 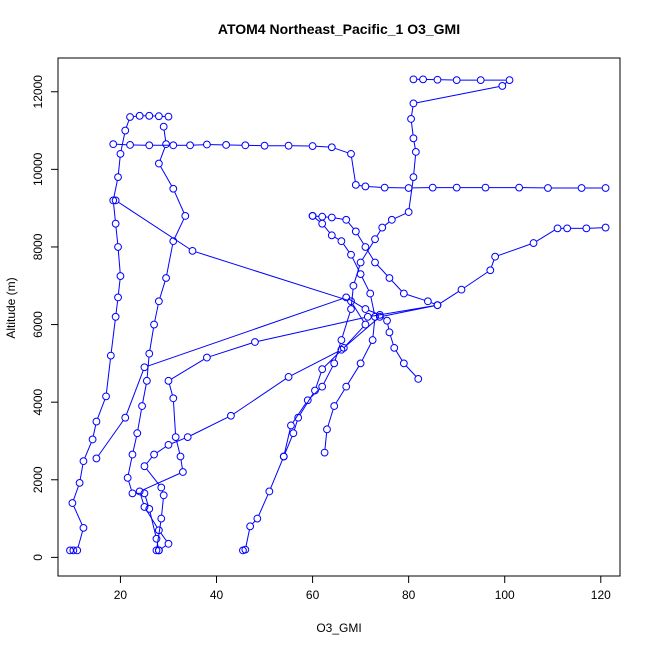 I want to click on y-tick-label: 4000, so click(x=38, y=401).